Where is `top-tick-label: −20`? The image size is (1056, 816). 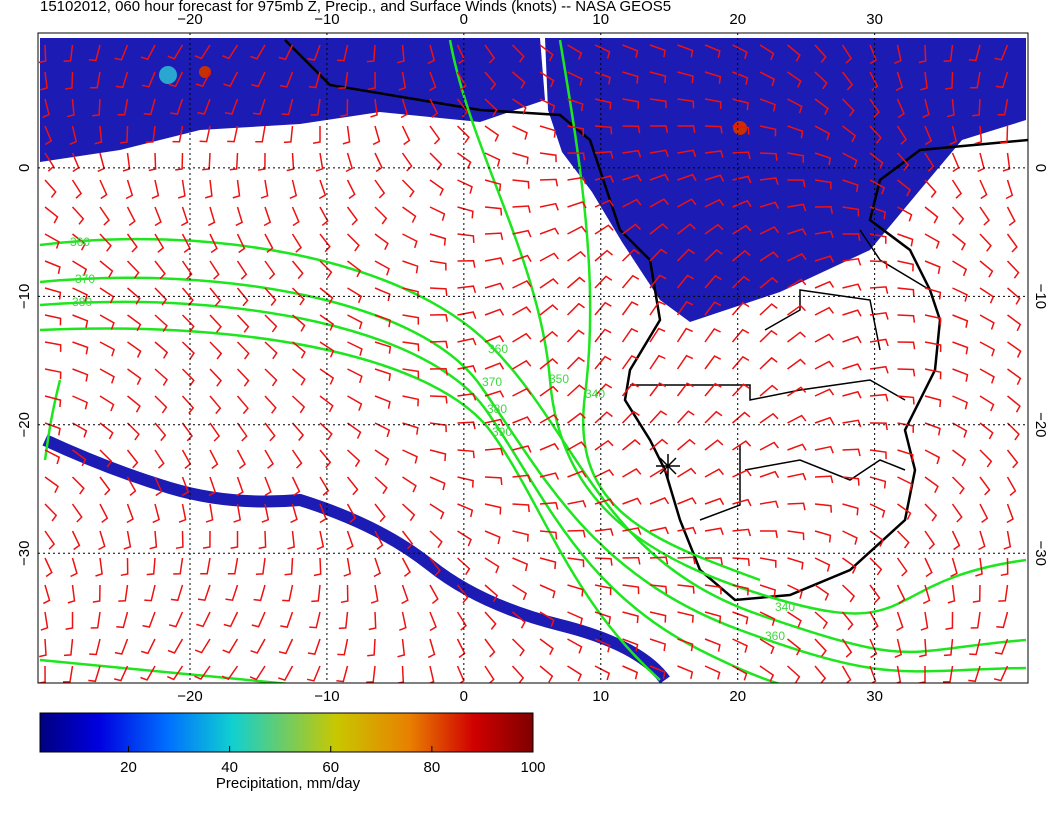 top-tick-label: −20 is located at coordinates (189, 19).